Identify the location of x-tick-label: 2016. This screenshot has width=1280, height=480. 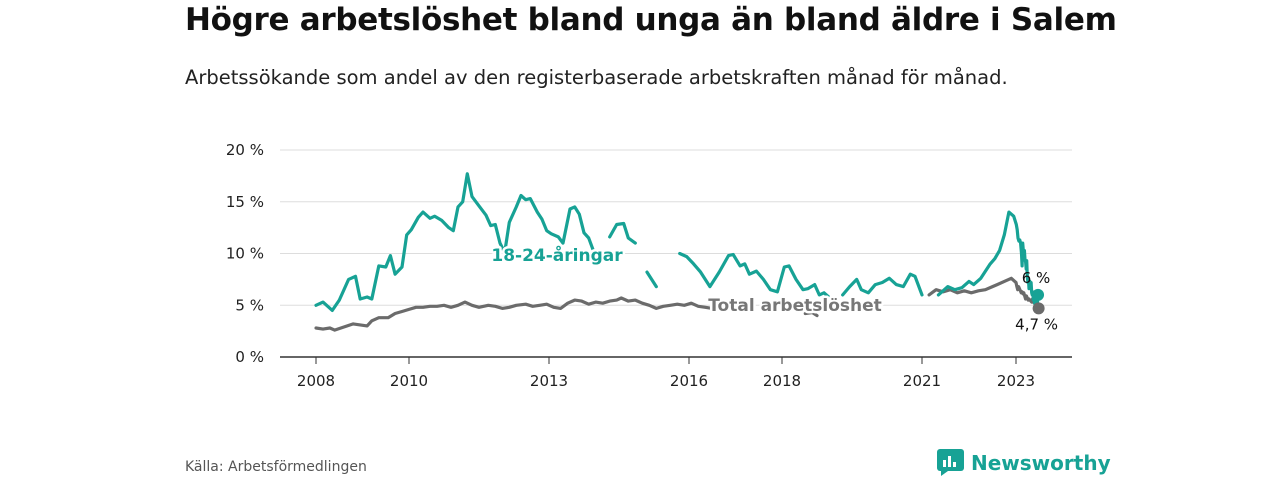
(689, 381).